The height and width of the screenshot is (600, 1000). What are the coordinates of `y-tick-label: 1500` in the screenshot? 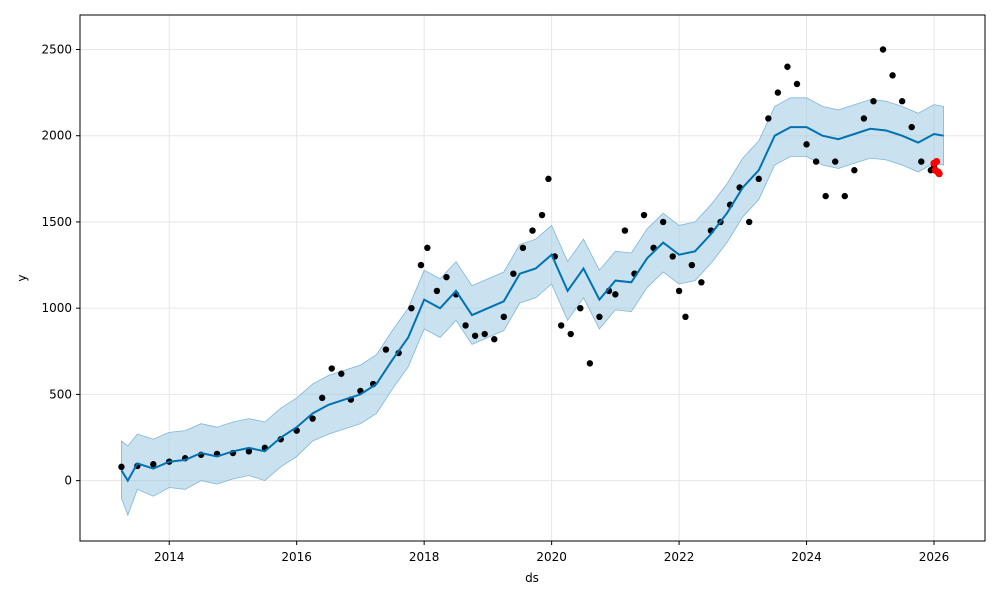 It's located at (56, 222).